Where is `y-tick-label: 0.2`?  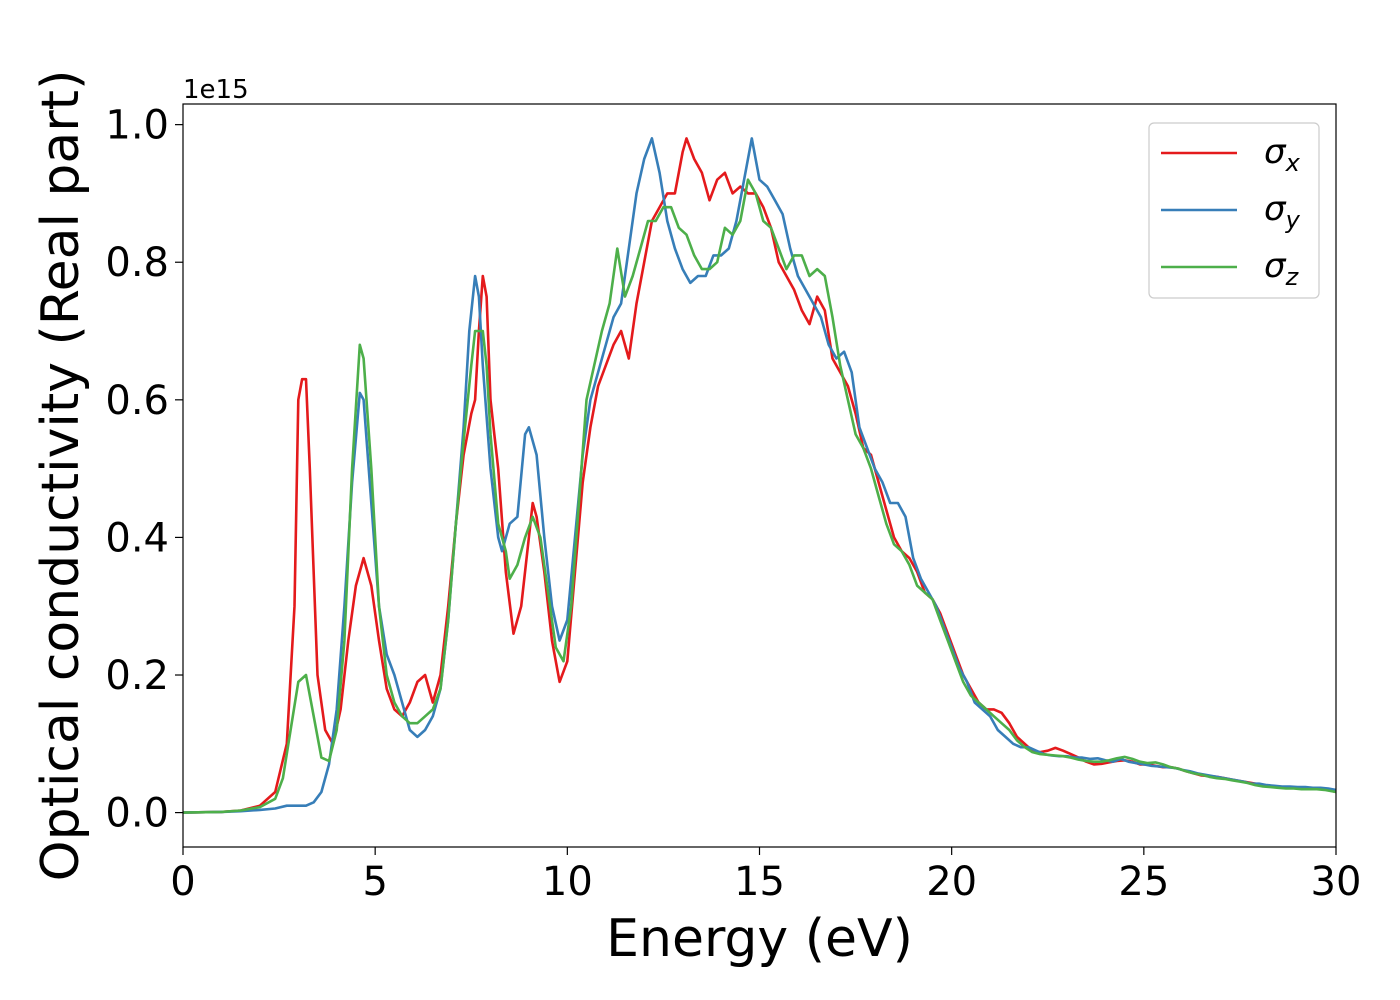 y-tick-label: 0.2 is located at coordinates (137, 676).